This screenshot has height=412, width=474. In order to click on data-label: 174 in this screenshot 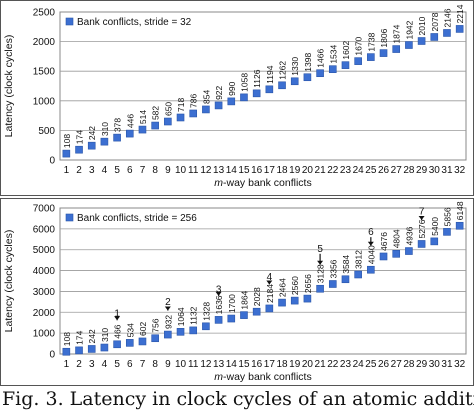, I will do `click(80, 337)`.